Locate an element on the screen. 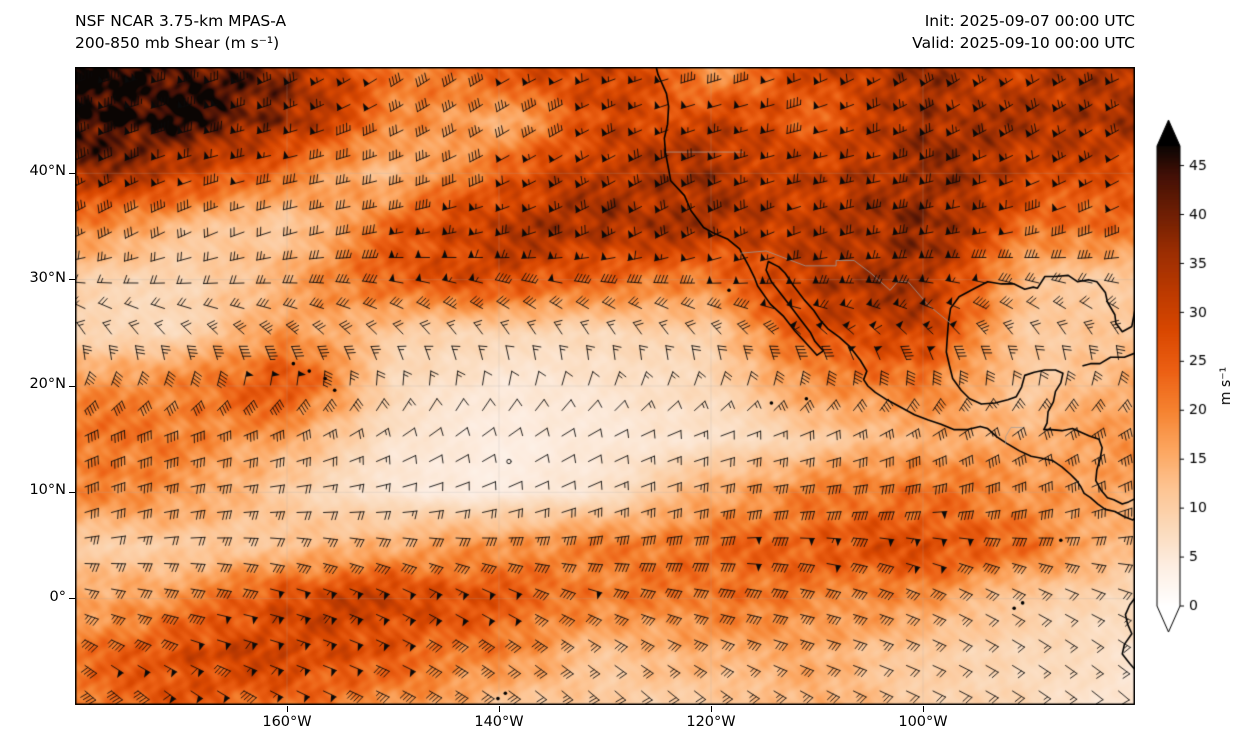 This screenshot has height=750, width=1253. lat-tick-label: 10°N is located at coordinates (47, 490).